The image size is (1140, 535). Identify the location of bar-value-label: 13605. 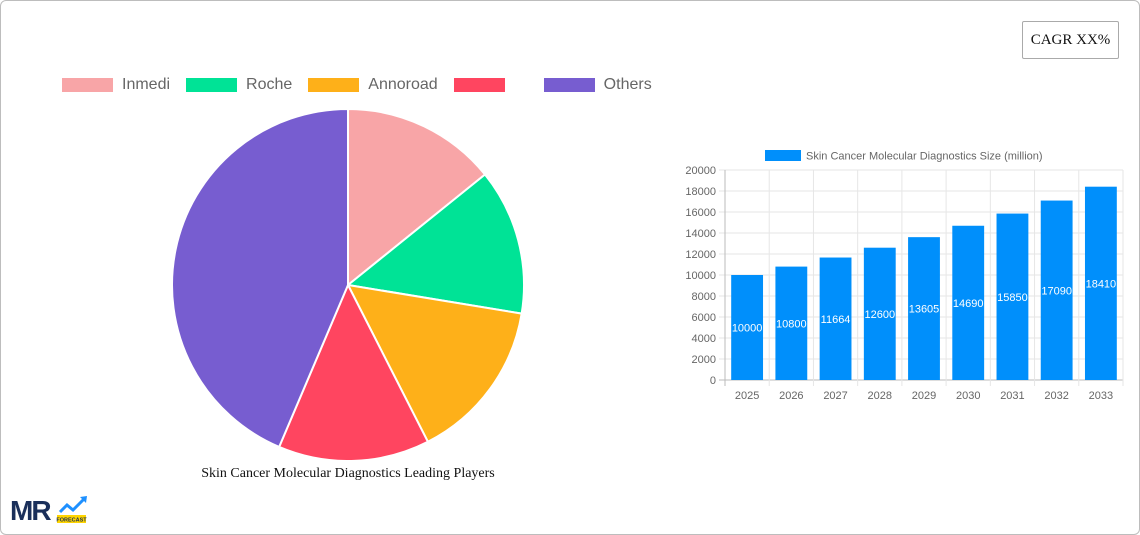
(924, 310).